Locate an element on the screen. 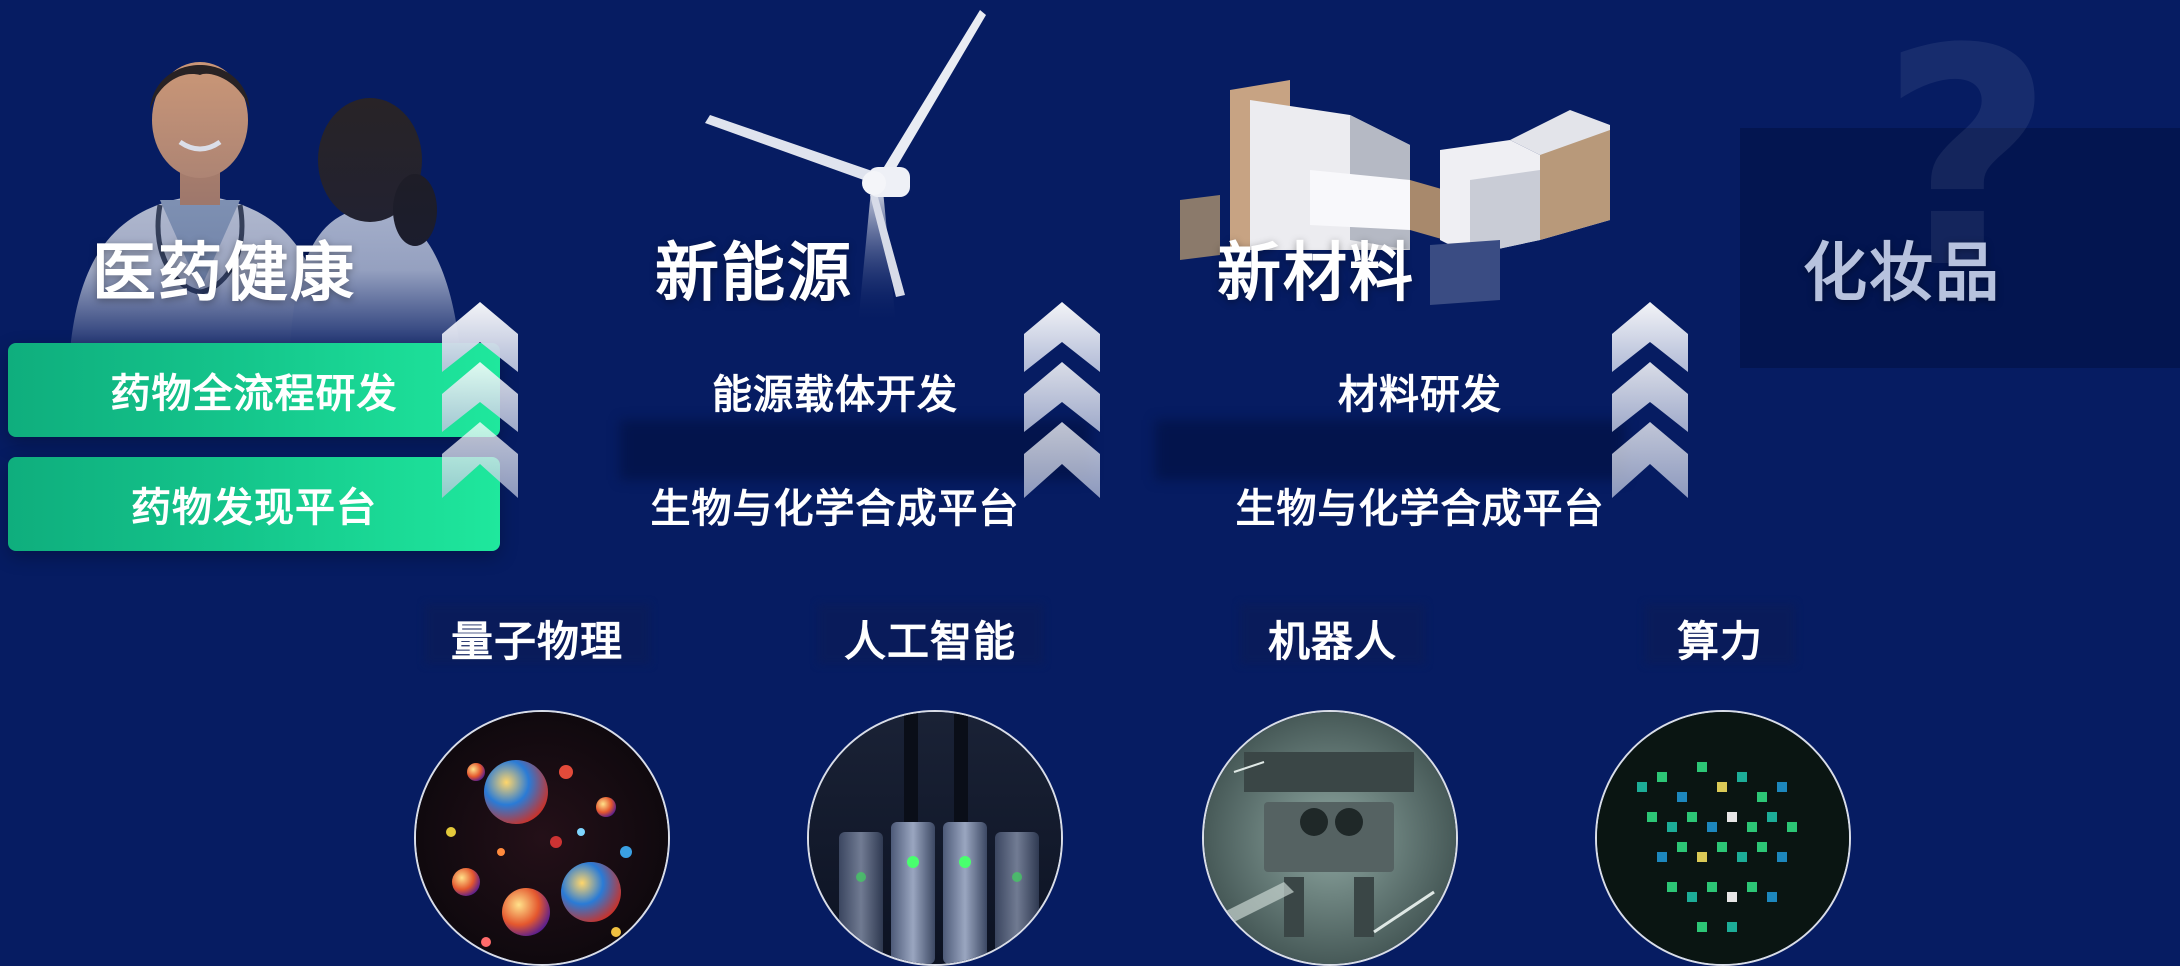  materials-item-rd: 材料研发 is located at coordinates (1420, 395).